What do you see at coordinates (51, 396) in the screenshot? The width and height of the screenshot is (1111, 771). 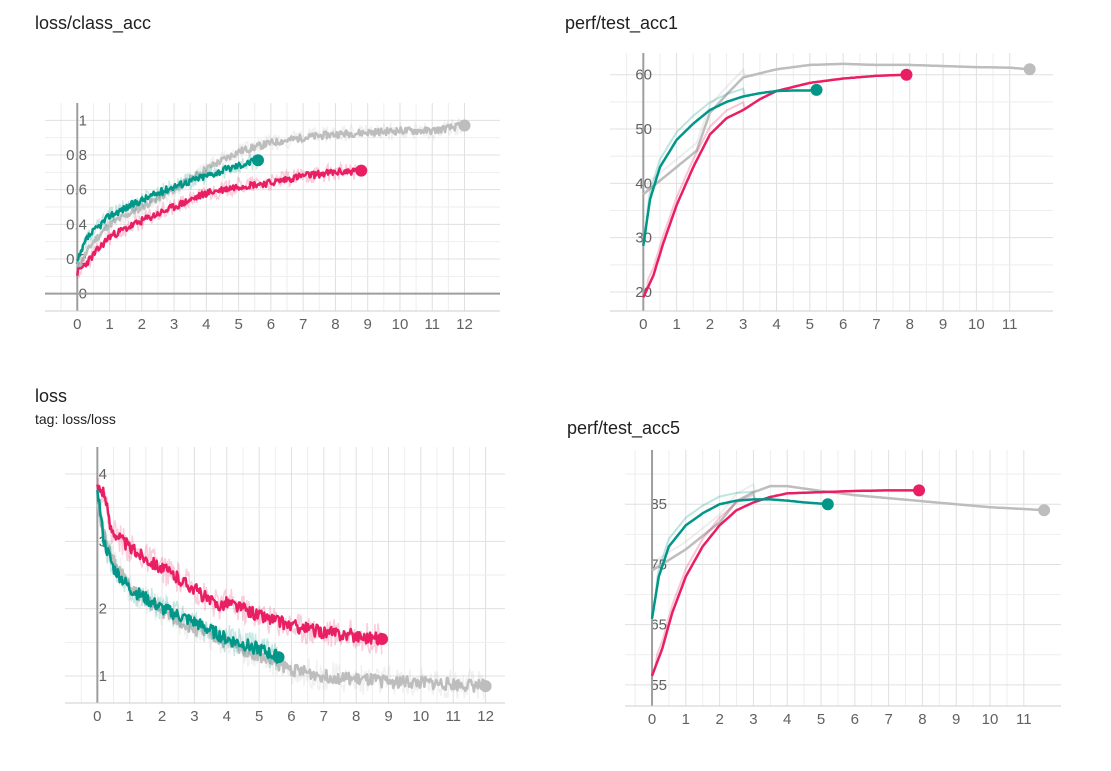 I see `chart-title: loss` at bounding box center [51, 396].